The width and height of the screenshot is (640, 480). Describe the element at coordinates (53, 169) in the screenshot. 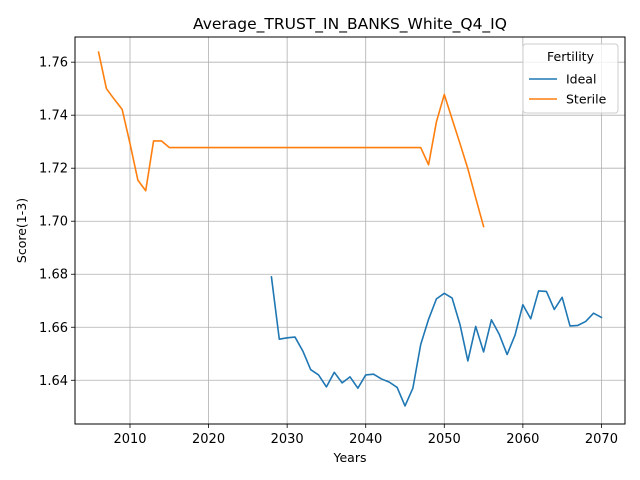

I see `y-tick-label: 1.72` at that location.